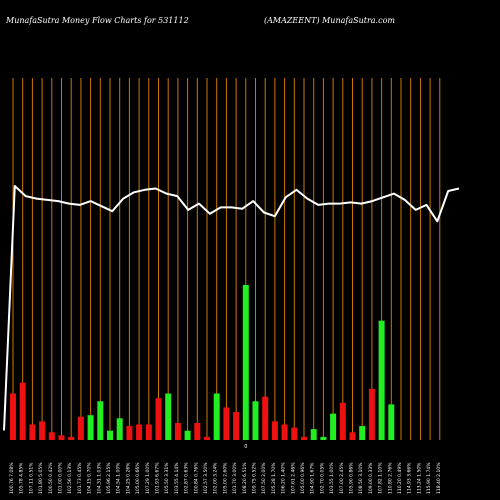  What do you see at coordinates (128, 478) in the screenshot?
I see `x-tick-label: 104.25 0.26%` at bounding box center [128, 478].